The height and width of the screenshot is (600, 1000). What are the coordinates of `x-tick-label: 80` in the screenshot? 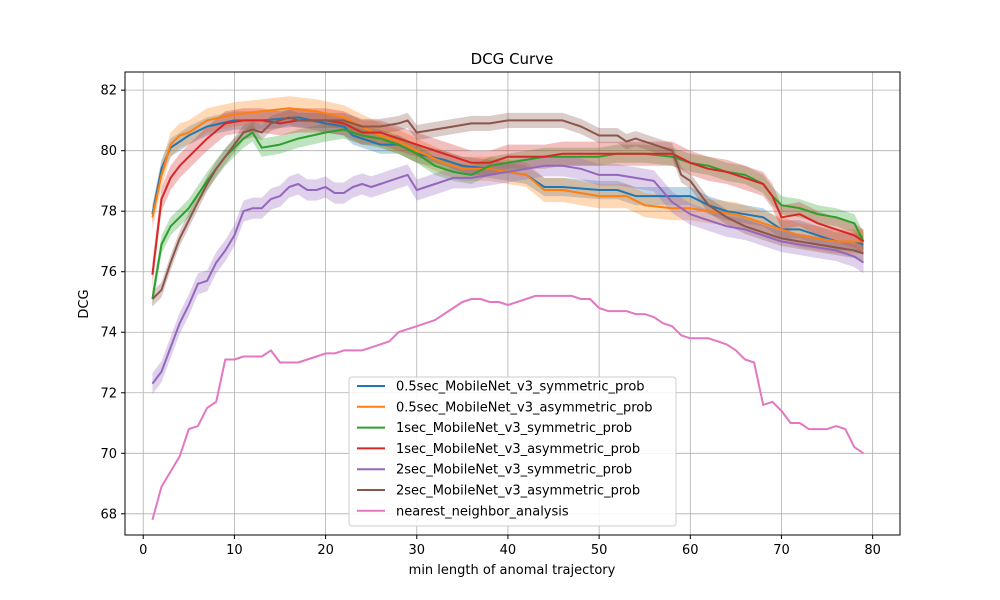 It's located at (872, 550).